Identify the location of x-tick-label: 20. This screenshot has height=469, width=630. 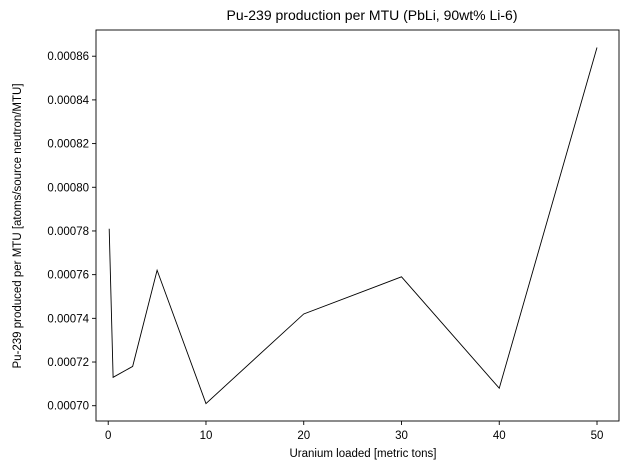
(303, 436).